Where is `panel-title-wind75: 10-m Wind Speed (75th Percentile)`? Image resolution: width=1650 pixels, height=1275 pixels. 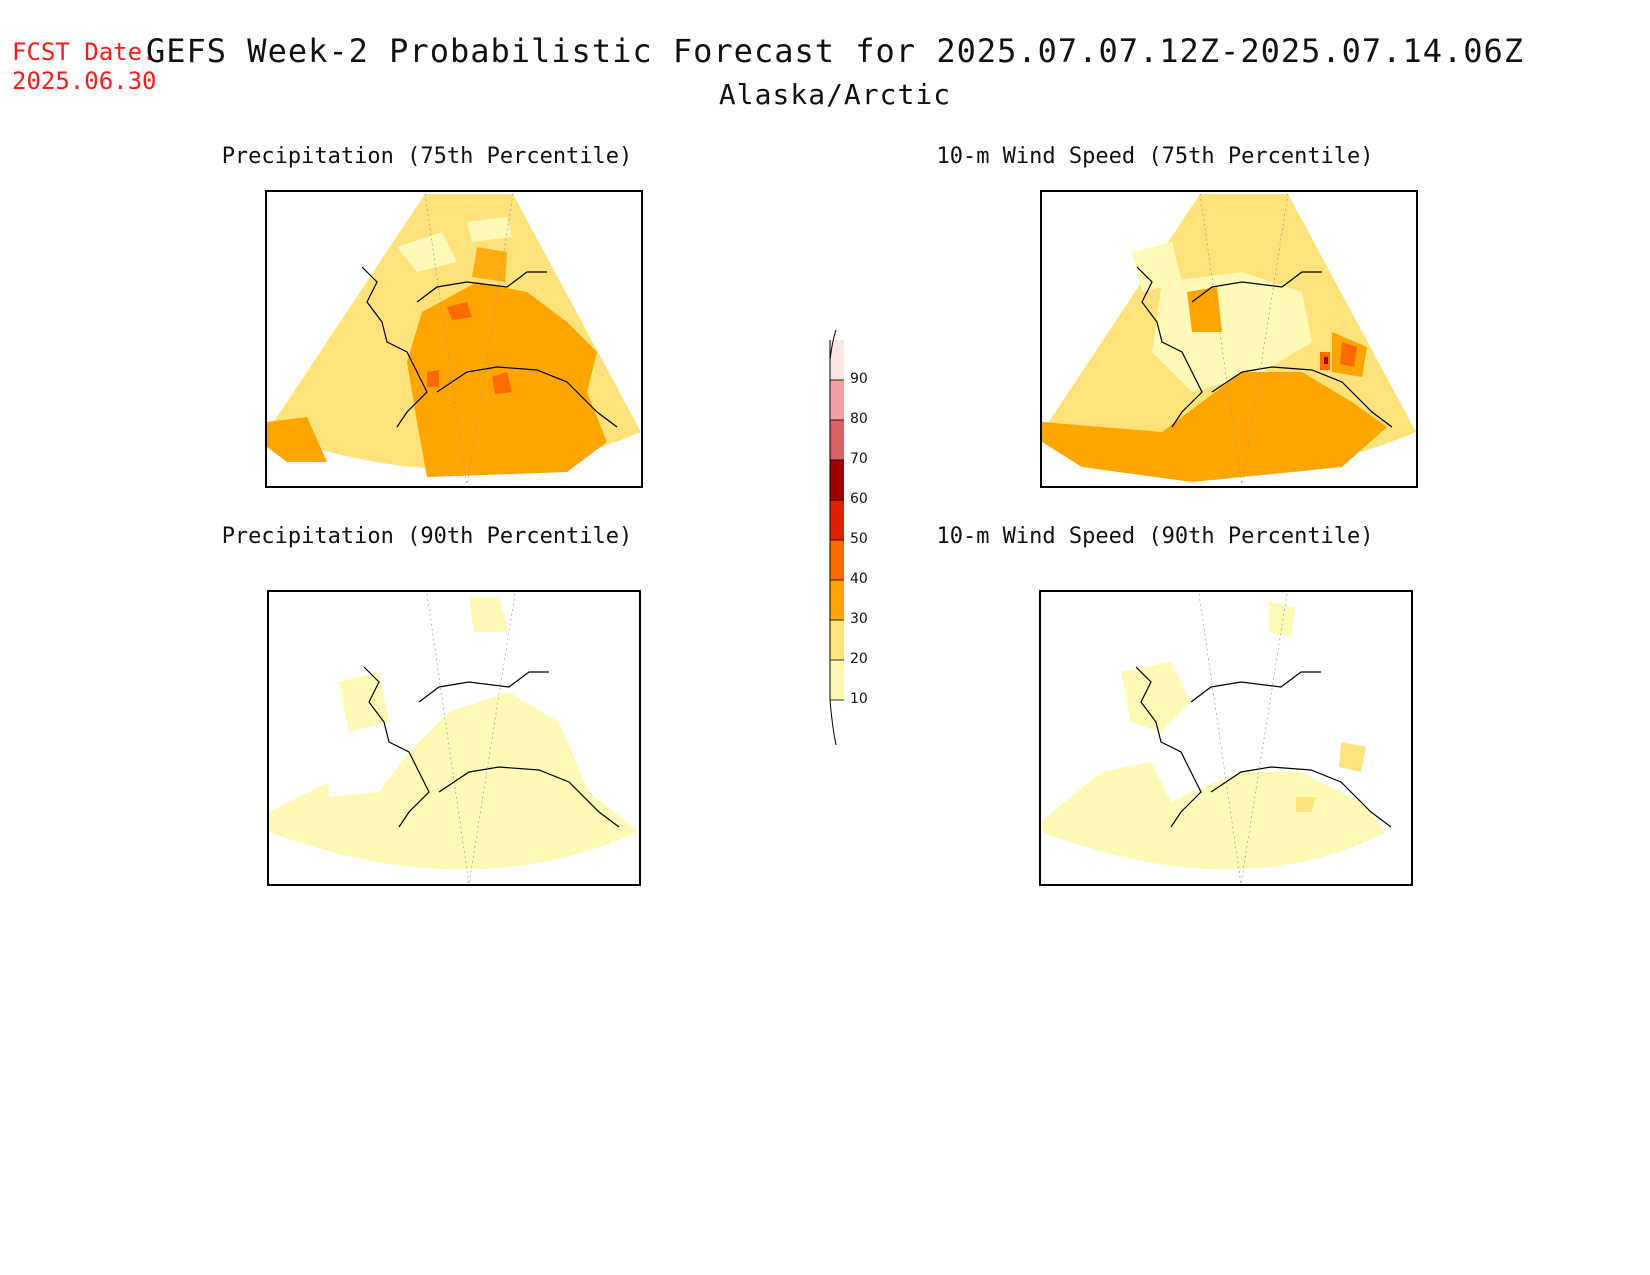
panel-title-wind75: 10-m Wind Speed (75th Percentile) is located at coordinates (1155, 156).